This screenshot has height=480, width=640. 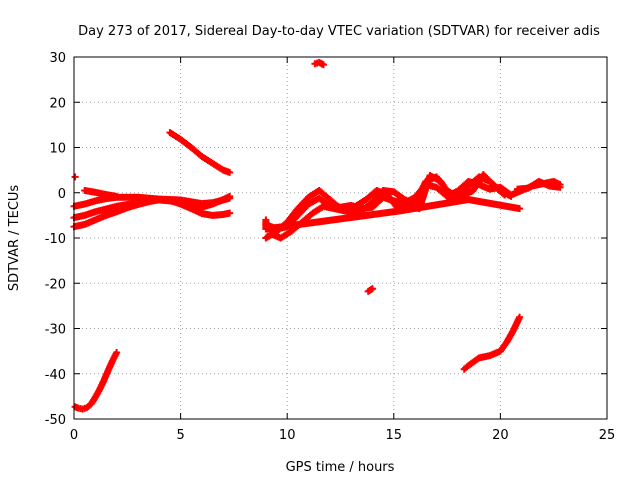 I want to click on data-point-point-start, so click(x=75, y=177).